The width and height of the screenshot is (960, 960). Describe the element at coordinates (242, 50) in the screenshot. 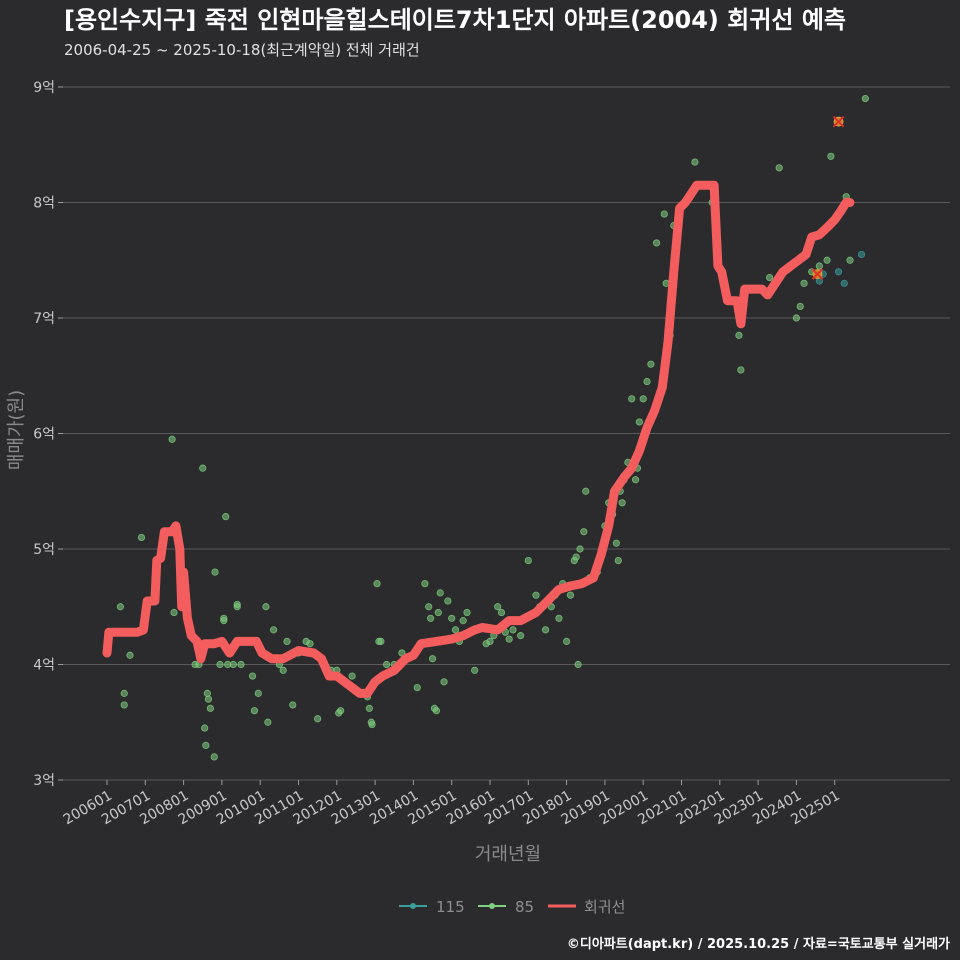

I see `chart-subtitle: 2006-04-25 ~ 2025-10-18(최근계약일) 전체 거래건` at that location.